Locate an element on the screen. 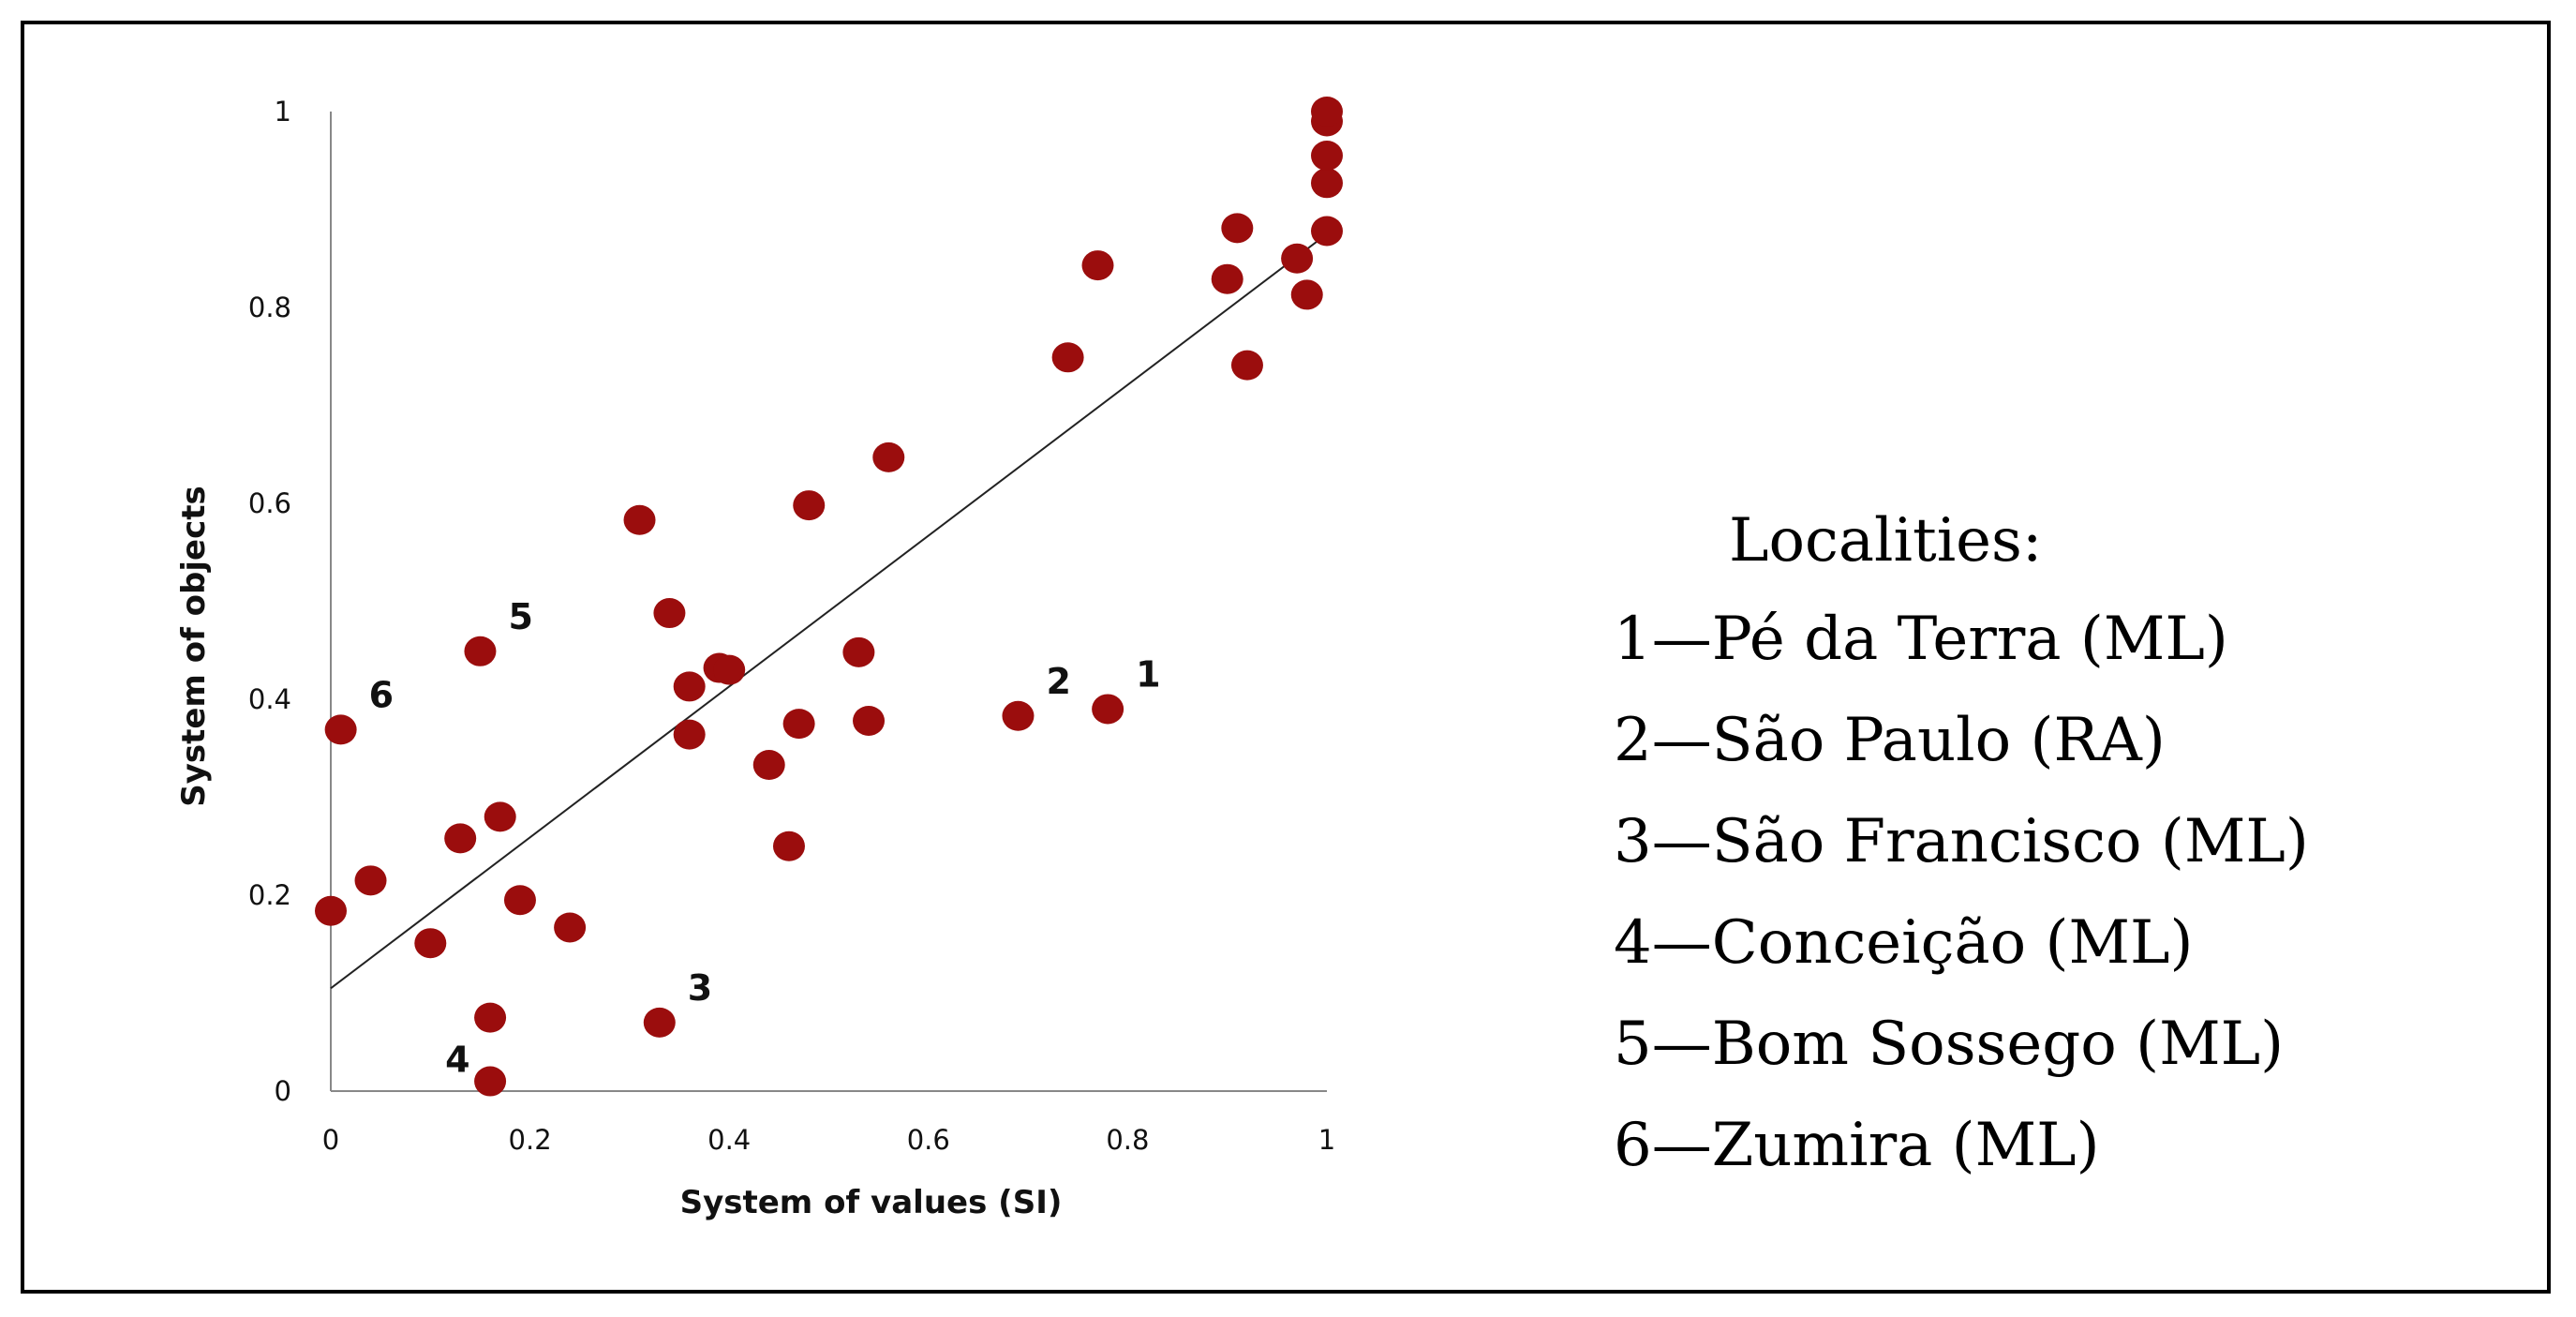 This screenshot has width=2576, height=1317. y-tick-labels: 0 0.2 0.4 0.6 0.8 1 is located at coordinates (269, 601).